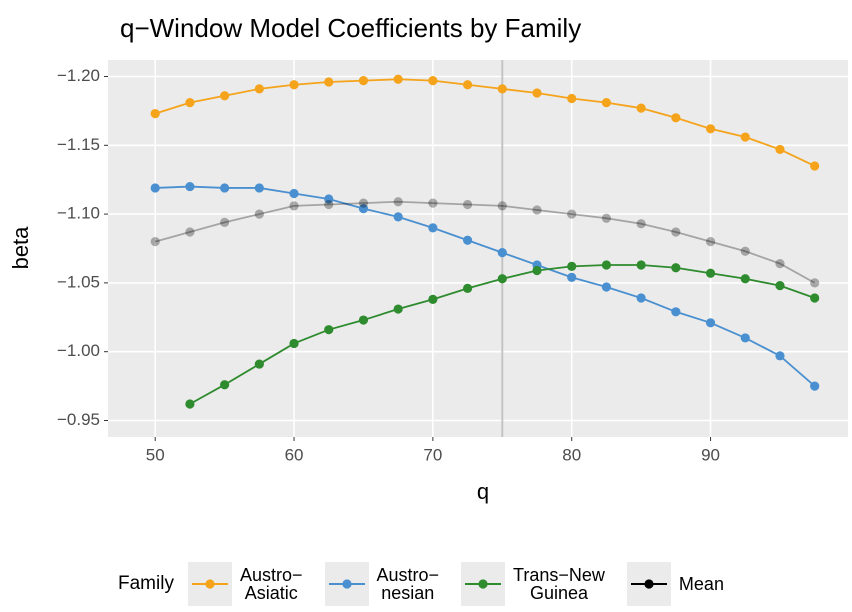 The width and height of the screenshot is (852, 612). I want to click on y-tick-label: −1.05, so click(78, 281).